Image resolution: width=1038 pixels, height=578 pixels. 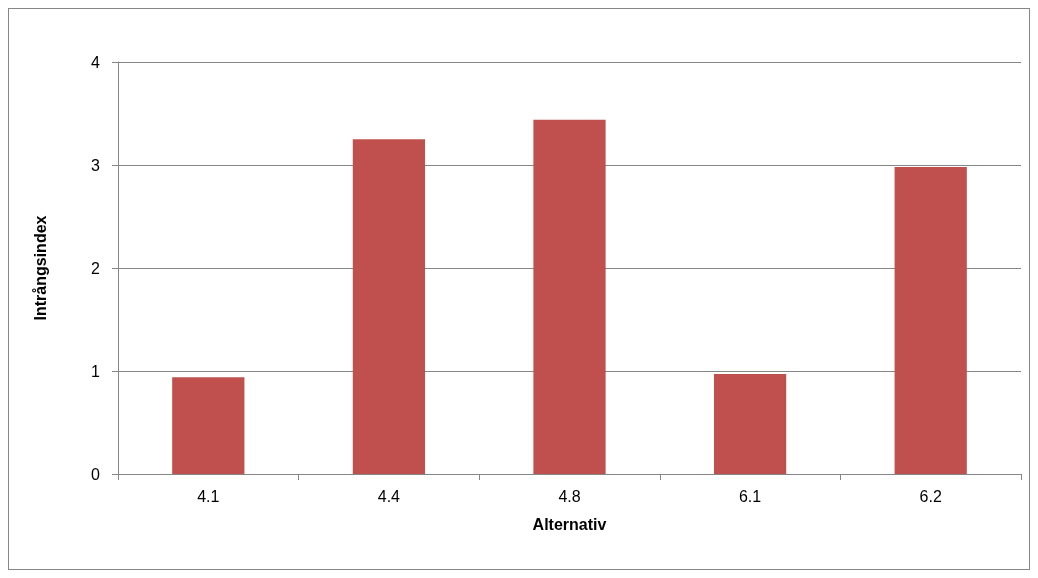 What do you see at coordinates (930, 496) in the screenshot?
I see `x-tick-label: 6.2` at bounding box center [930, 496].